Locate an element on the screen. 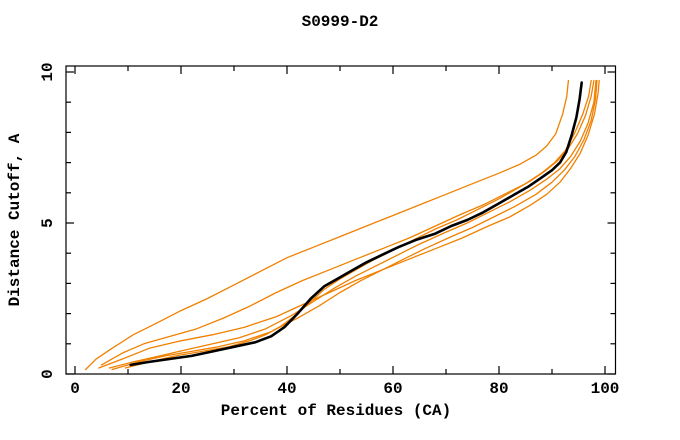 Image resolution: width=680 pixels, height=440 pixels. x-tick-label: 0 is located at coordinates (75, 389).